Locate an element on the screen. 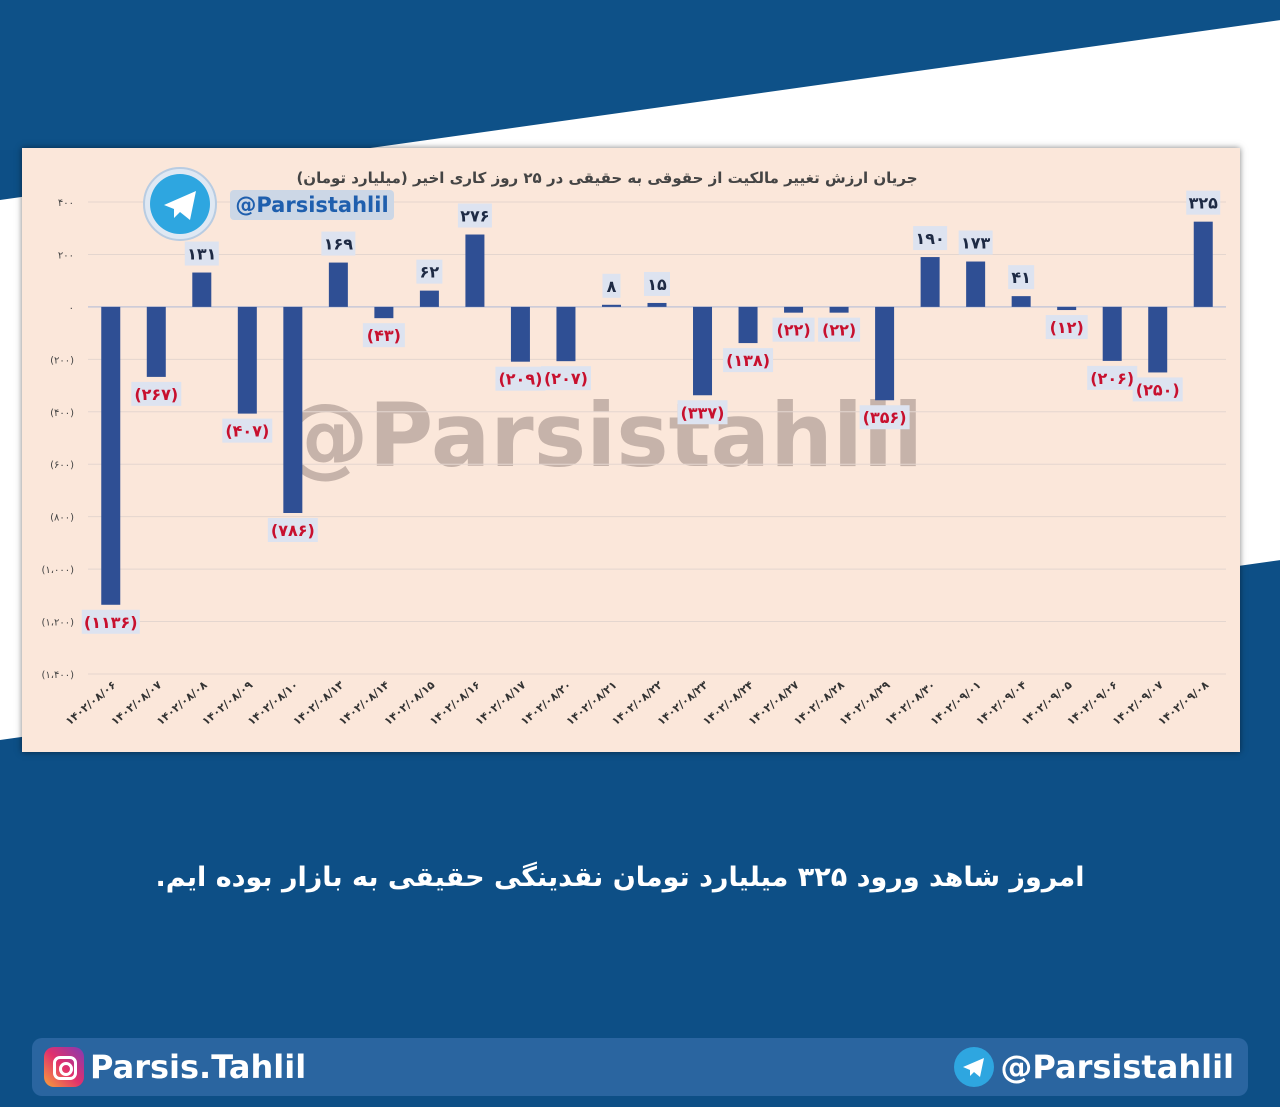  data-label: (۲۶۷) is located at coordinates (156, 394).